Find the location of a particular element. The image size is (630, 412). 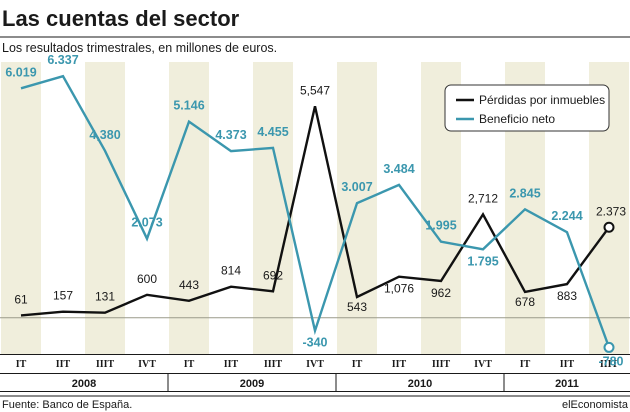

data-label-perdidas: 962 is located at coordinates (441, 293).